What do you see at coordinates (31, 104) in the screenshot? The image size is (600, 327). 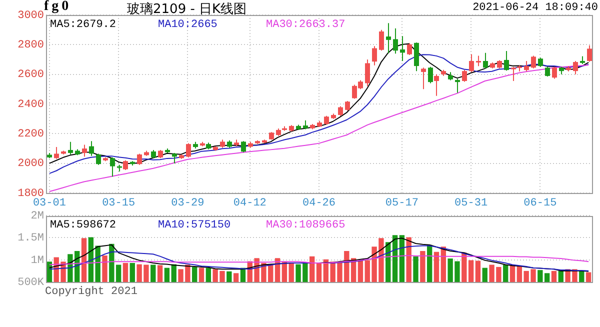 I see `y-tick-label: 2400` at bounding box center [31, 104].